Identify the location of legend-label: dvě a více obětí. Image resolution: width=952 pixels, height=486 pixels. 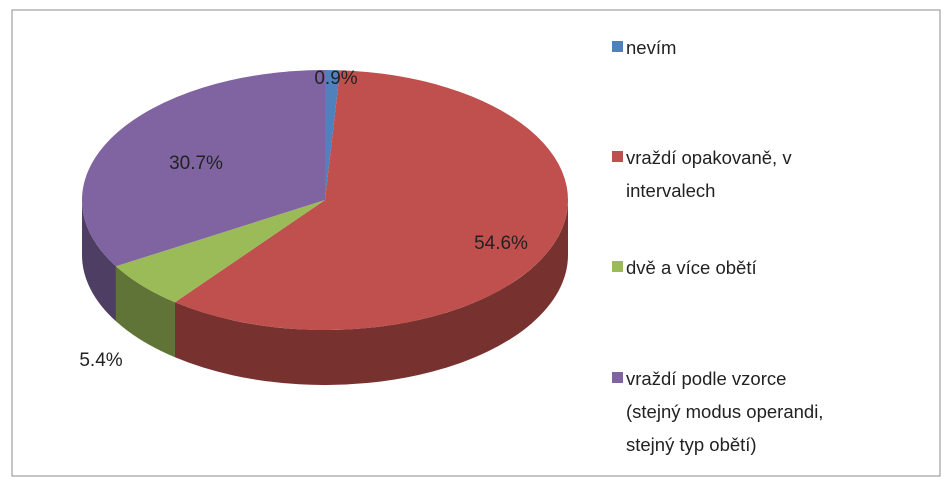
(691, 267).